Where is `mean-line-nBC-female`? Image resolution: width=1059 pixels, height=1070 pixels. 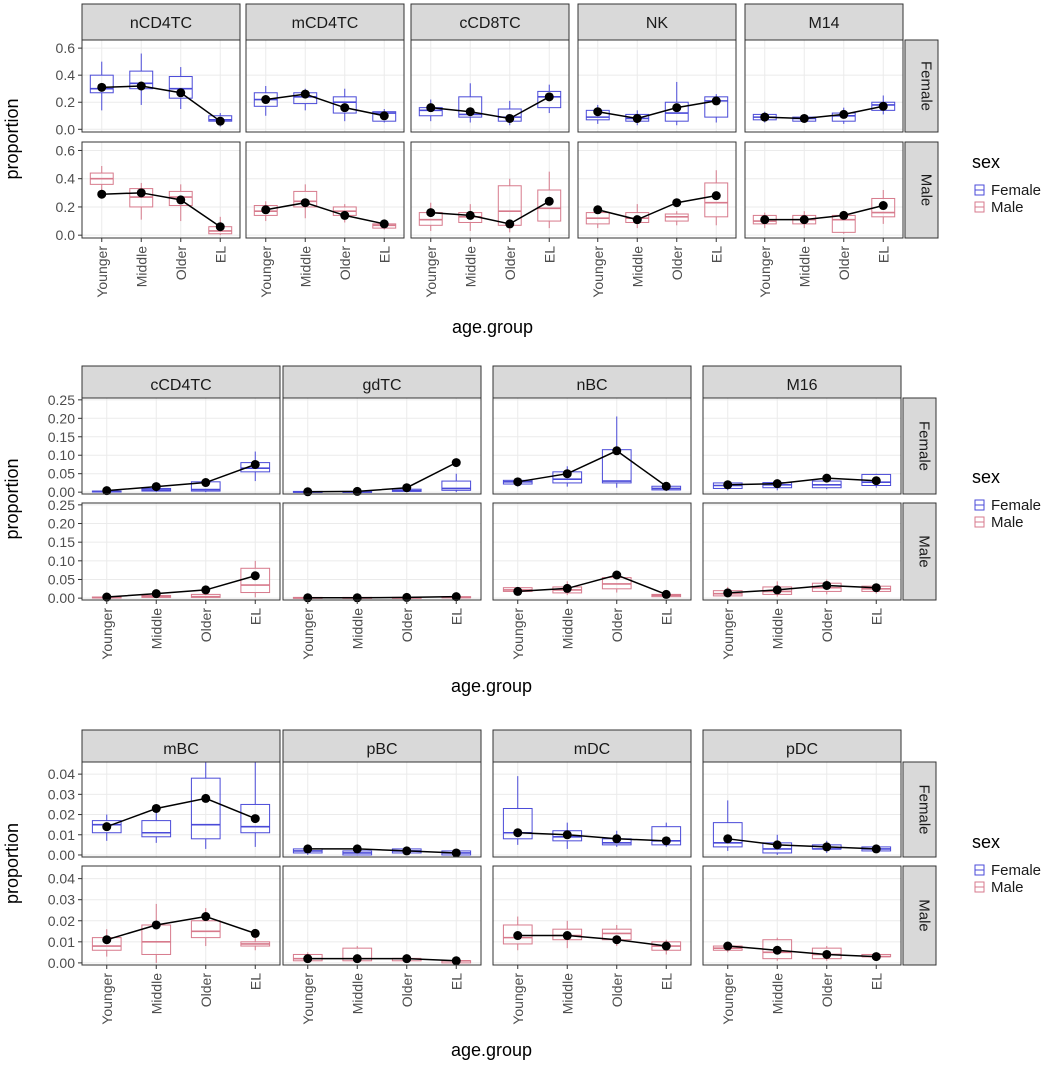
mean-line-nBC-female is located at coordinates (592, 468).